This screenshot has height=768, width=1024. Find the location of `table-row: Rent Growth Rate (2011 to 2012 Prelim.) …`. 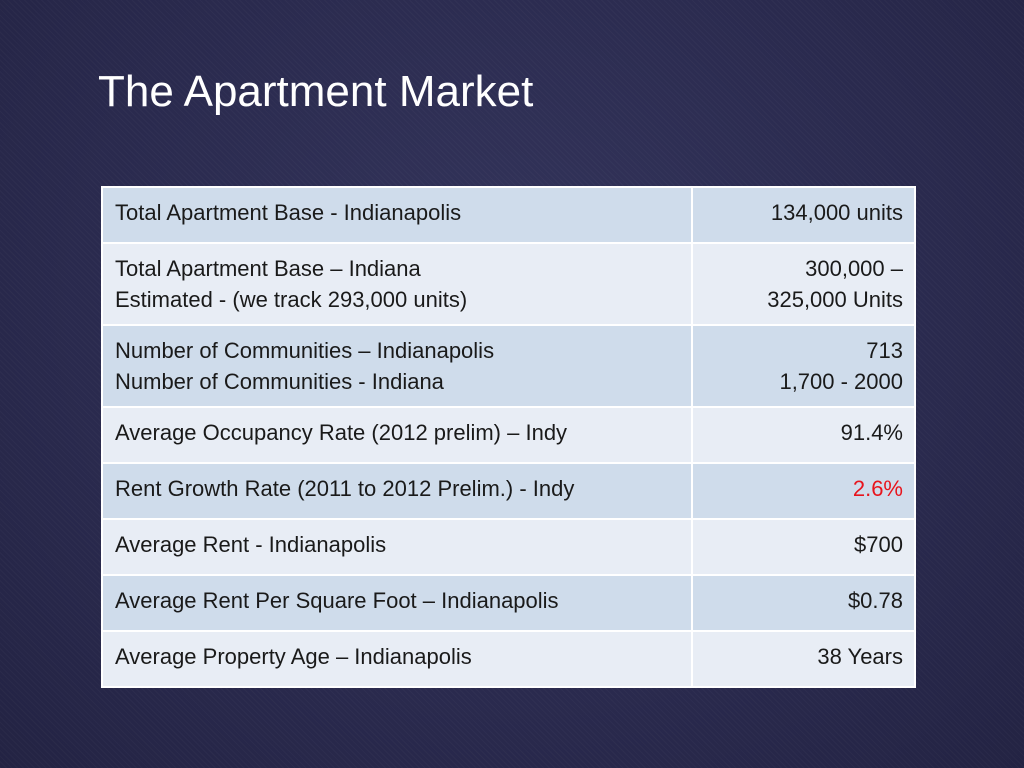

table-row: Rent Growth Rate (2011 to 2012 Prelim.) … is located at coordinates (508, 491).